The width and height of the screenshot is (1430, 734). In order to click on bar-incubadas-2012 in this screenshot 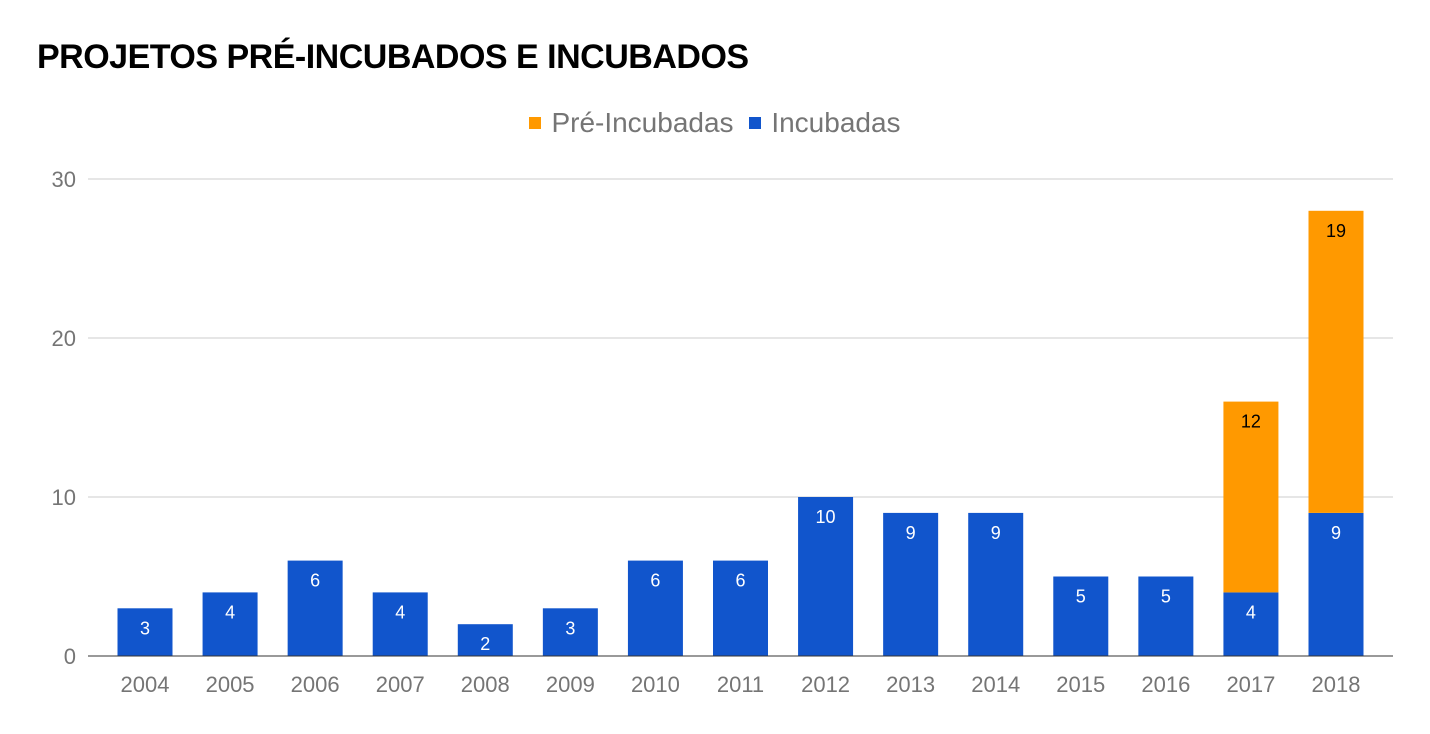, I will do `click(826, 576)`.